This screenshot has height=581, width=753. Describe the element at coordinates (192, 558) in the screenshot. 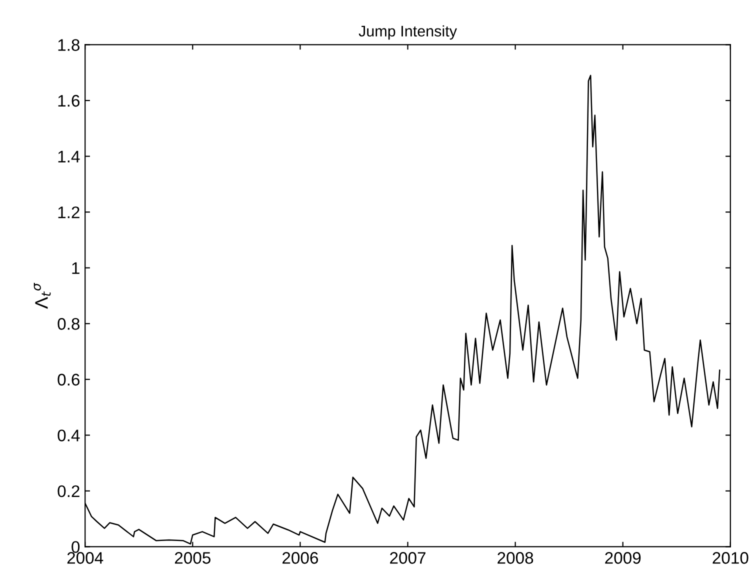

I see `x-tick-label: 2005` at that location.